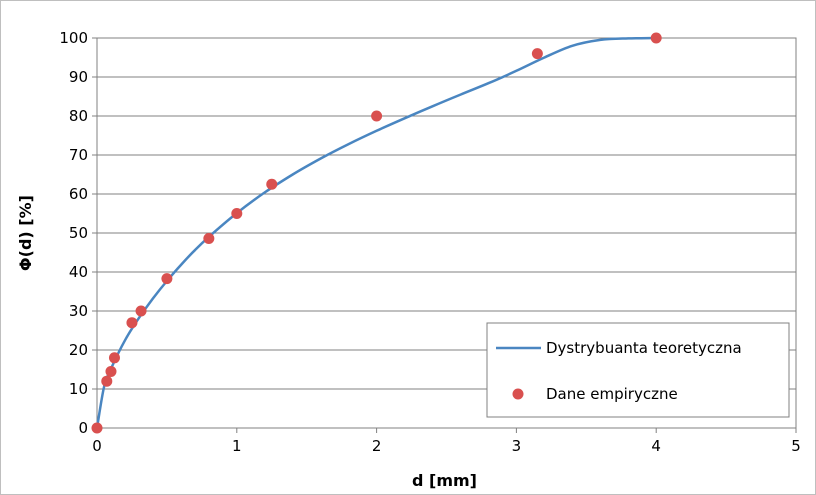  I want to click on y-tick-label: 10, so click(78, 389).